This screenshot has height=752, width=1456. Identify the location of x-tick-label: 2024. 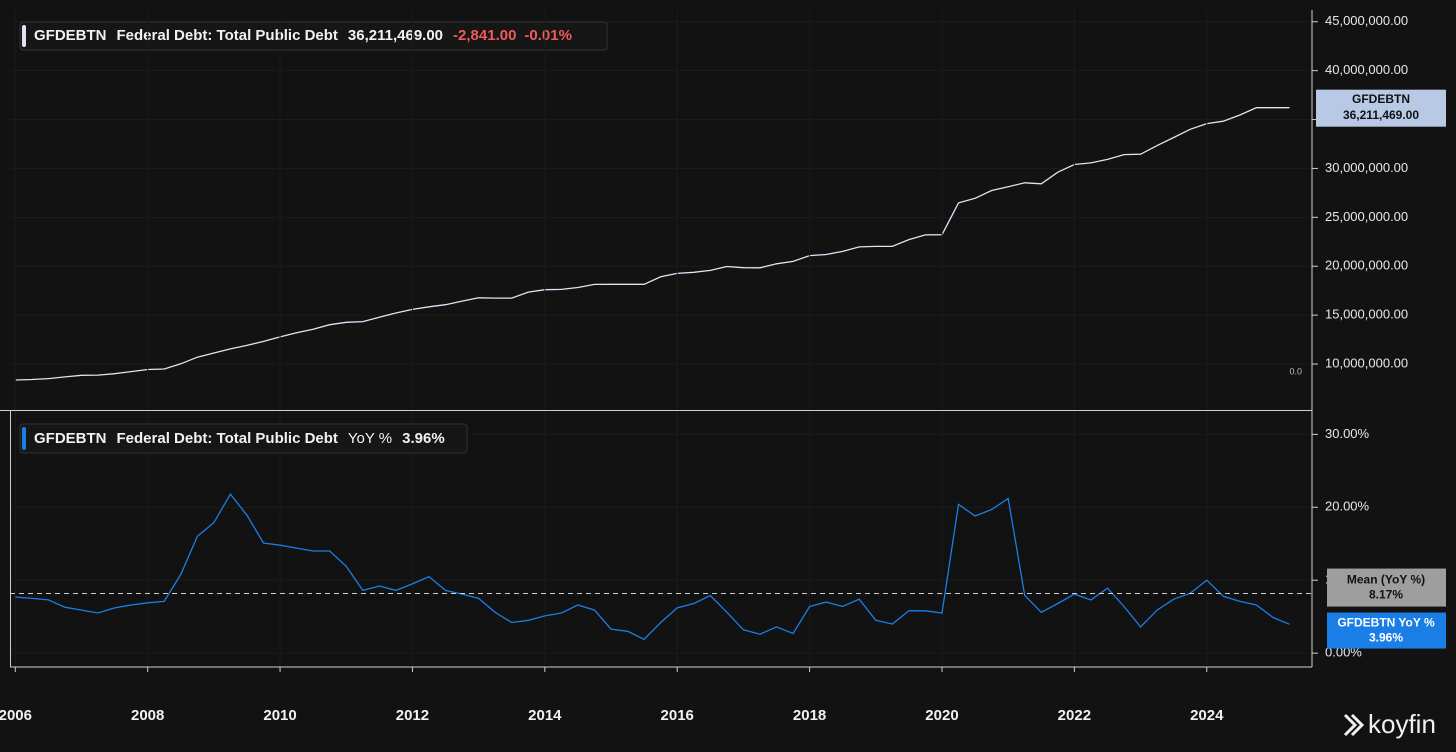
(1207, 715).